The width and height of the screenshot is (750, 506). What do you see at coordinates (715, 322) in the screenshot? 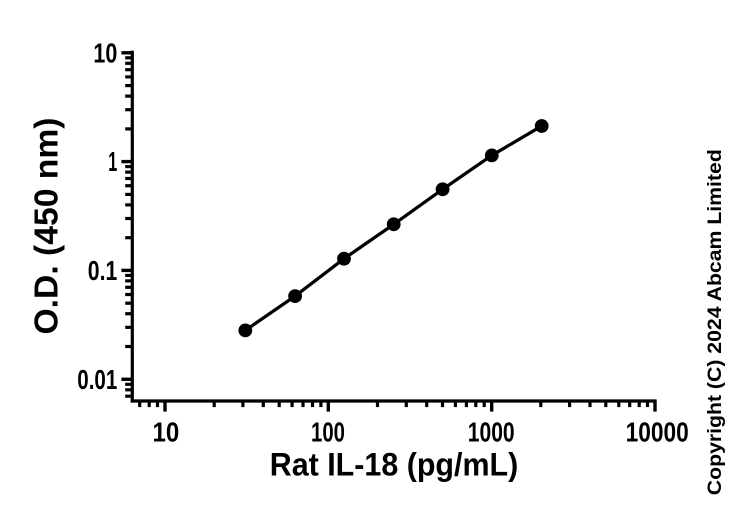
I see `svg-text:Copyright (C) 2024 Abcam Limit: Copyright (C) 2024 Abcam Limited` at bounding box center [715, 322].